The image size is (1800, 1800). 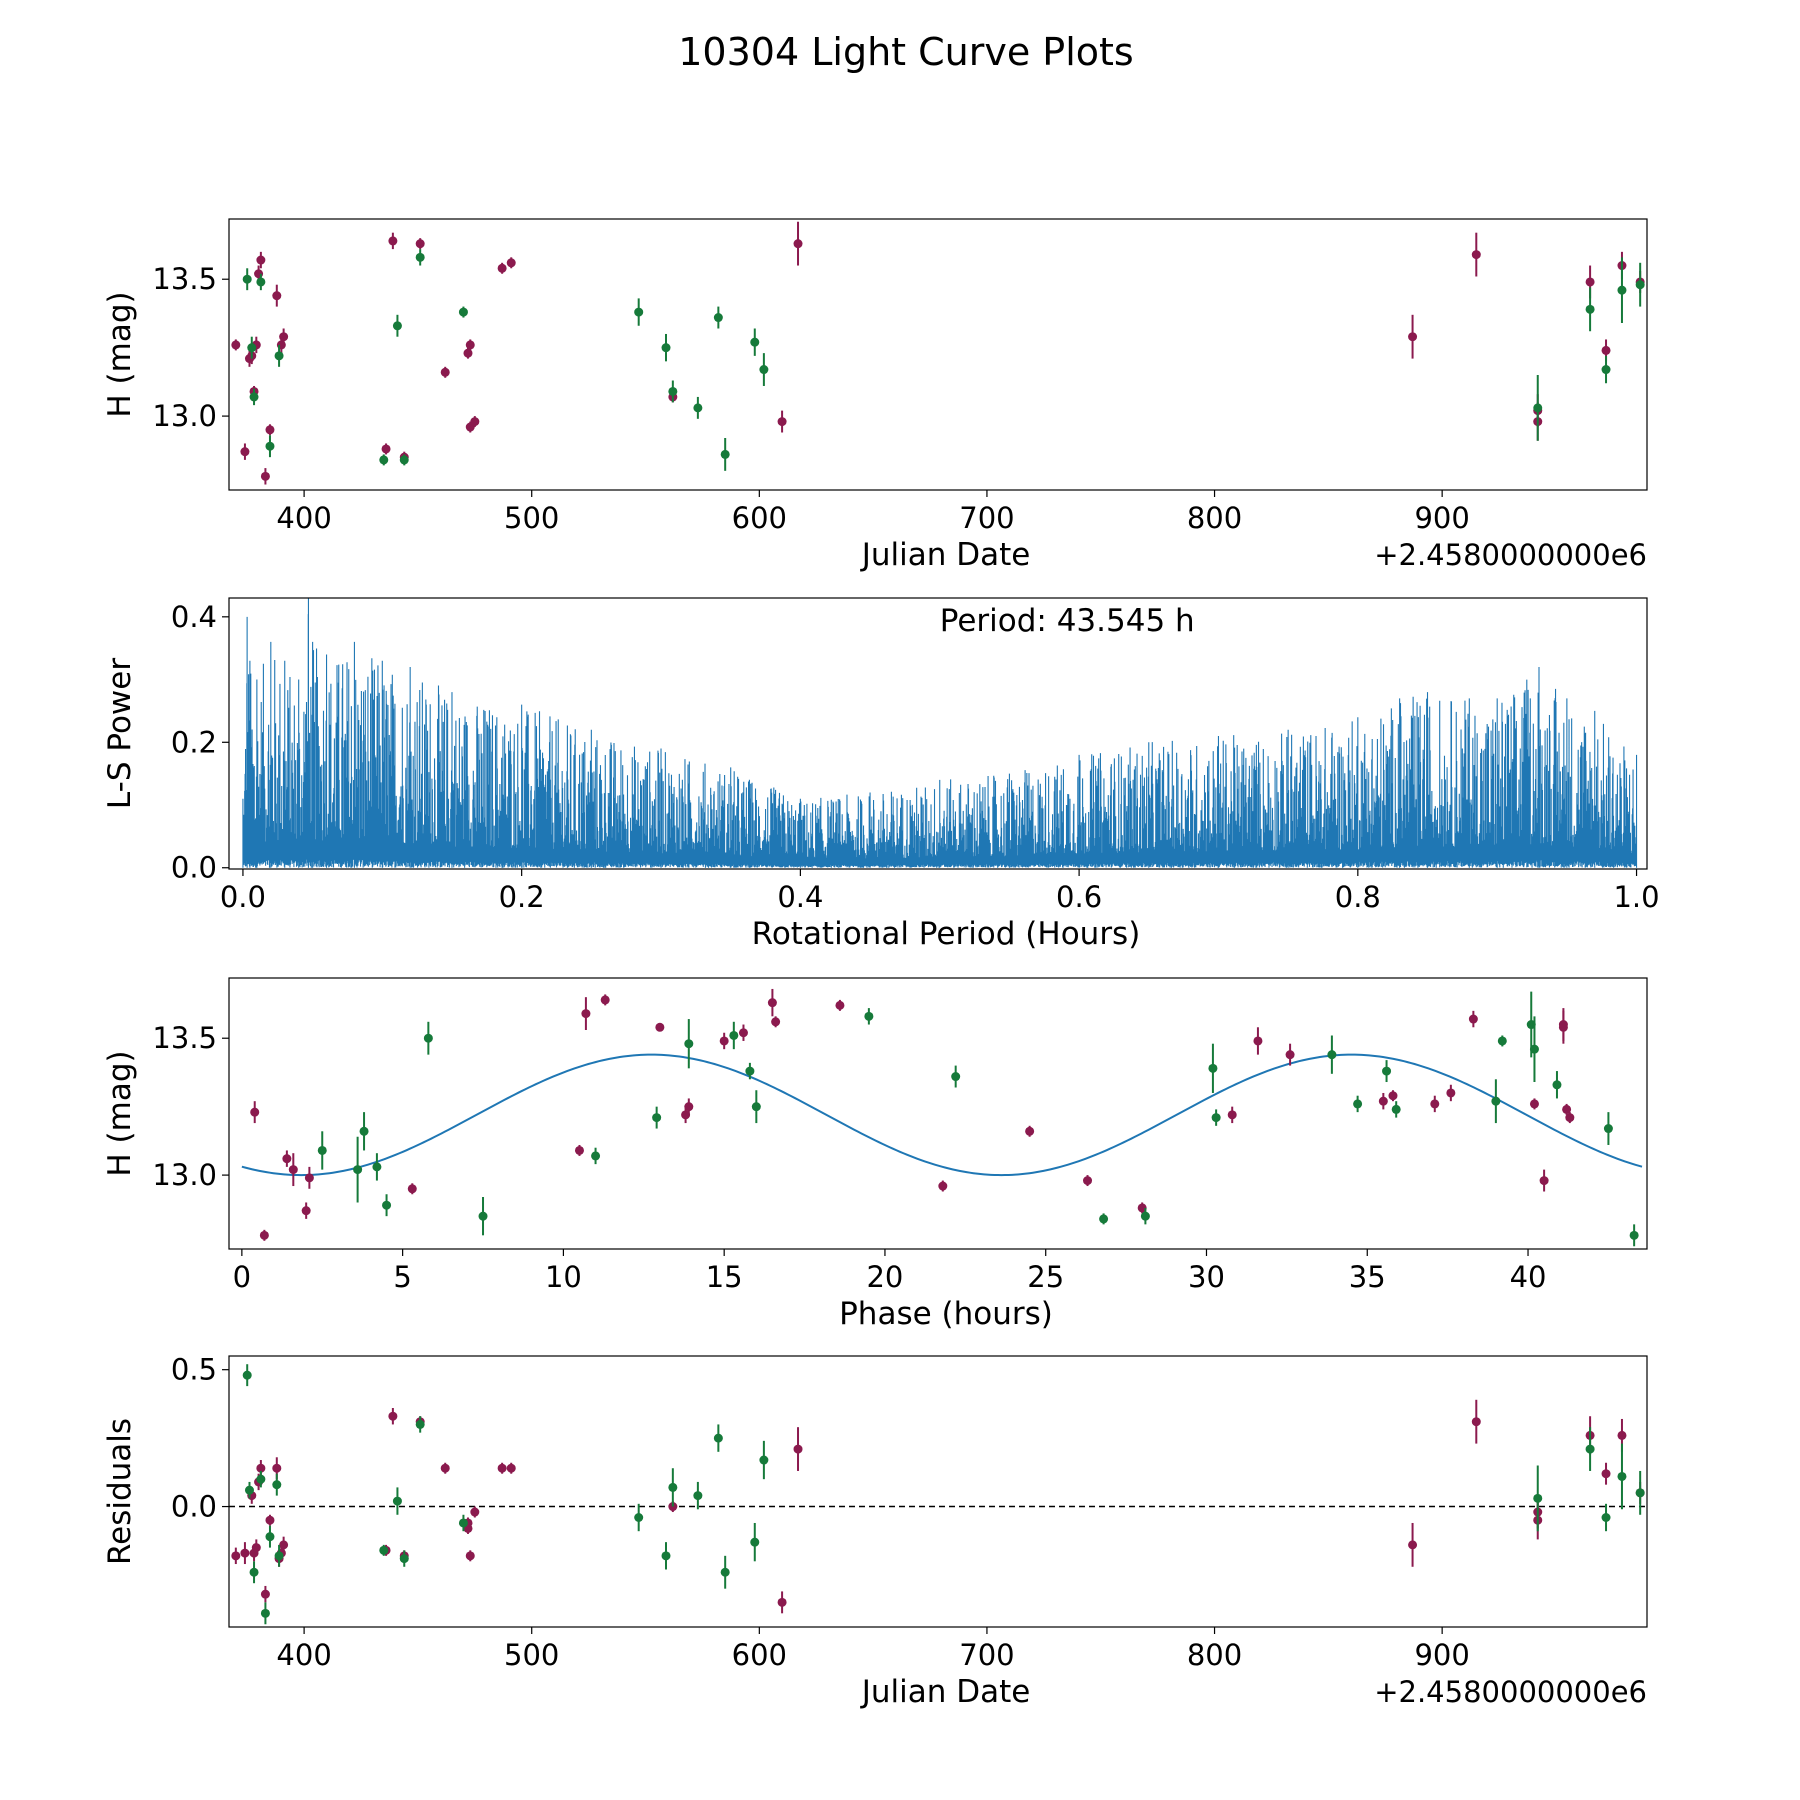 I want to click on lightcurve-plot-area, so click(x=938, y=353).